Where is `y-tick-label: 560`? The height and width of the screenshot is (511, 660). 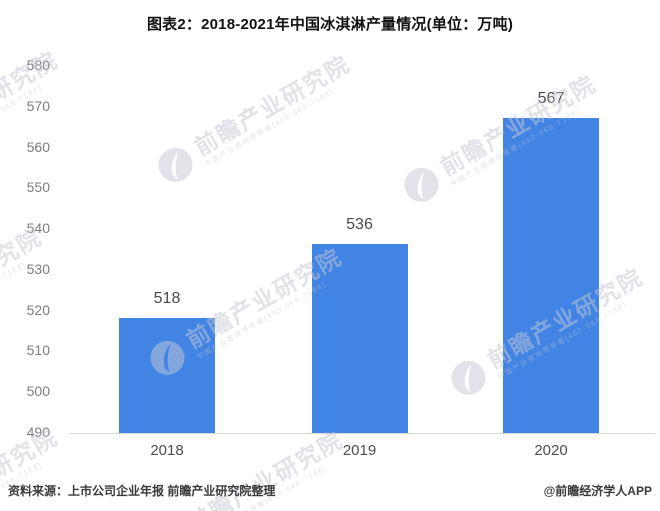
y-tick-label: 560 is located at coordinates (38, 146).